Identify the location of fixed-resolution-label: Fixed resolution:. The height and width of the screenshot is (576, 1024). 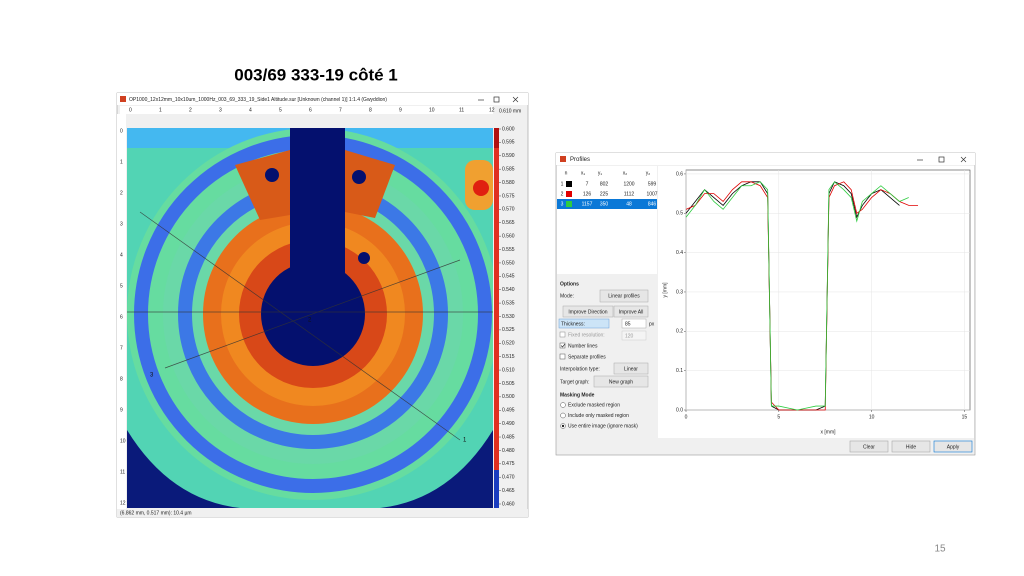
(586, 335).